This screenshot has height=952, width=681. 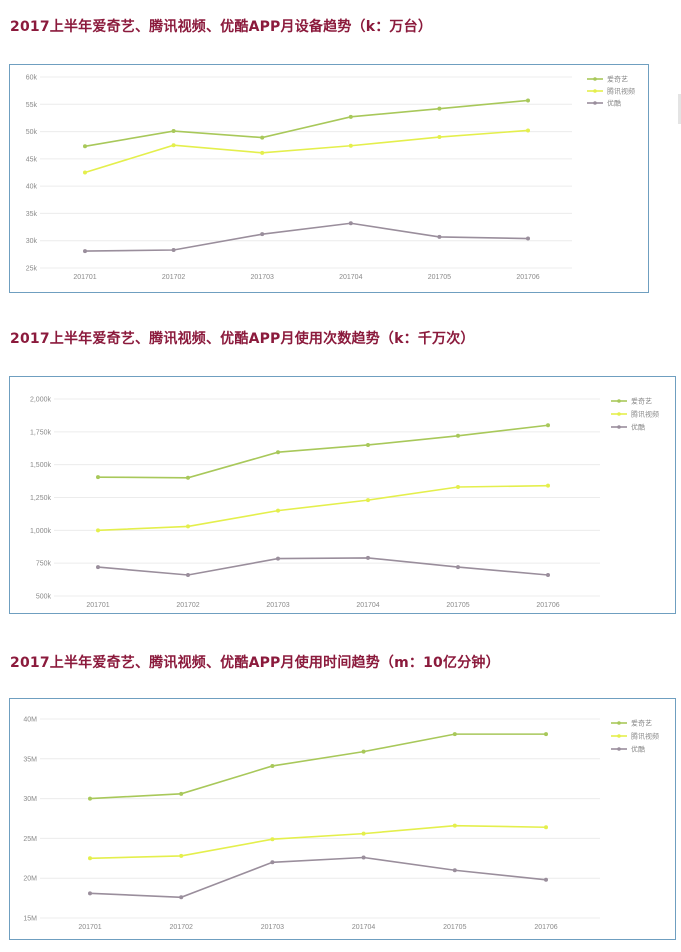 What do you see at coordinates (221, 27) in the screenshot?
I see `chart-1-title: 2017上半年爱奇艺、腾讯视频、优酷APP月设备趋势（k：万台）` at bounding box center [221, 27].